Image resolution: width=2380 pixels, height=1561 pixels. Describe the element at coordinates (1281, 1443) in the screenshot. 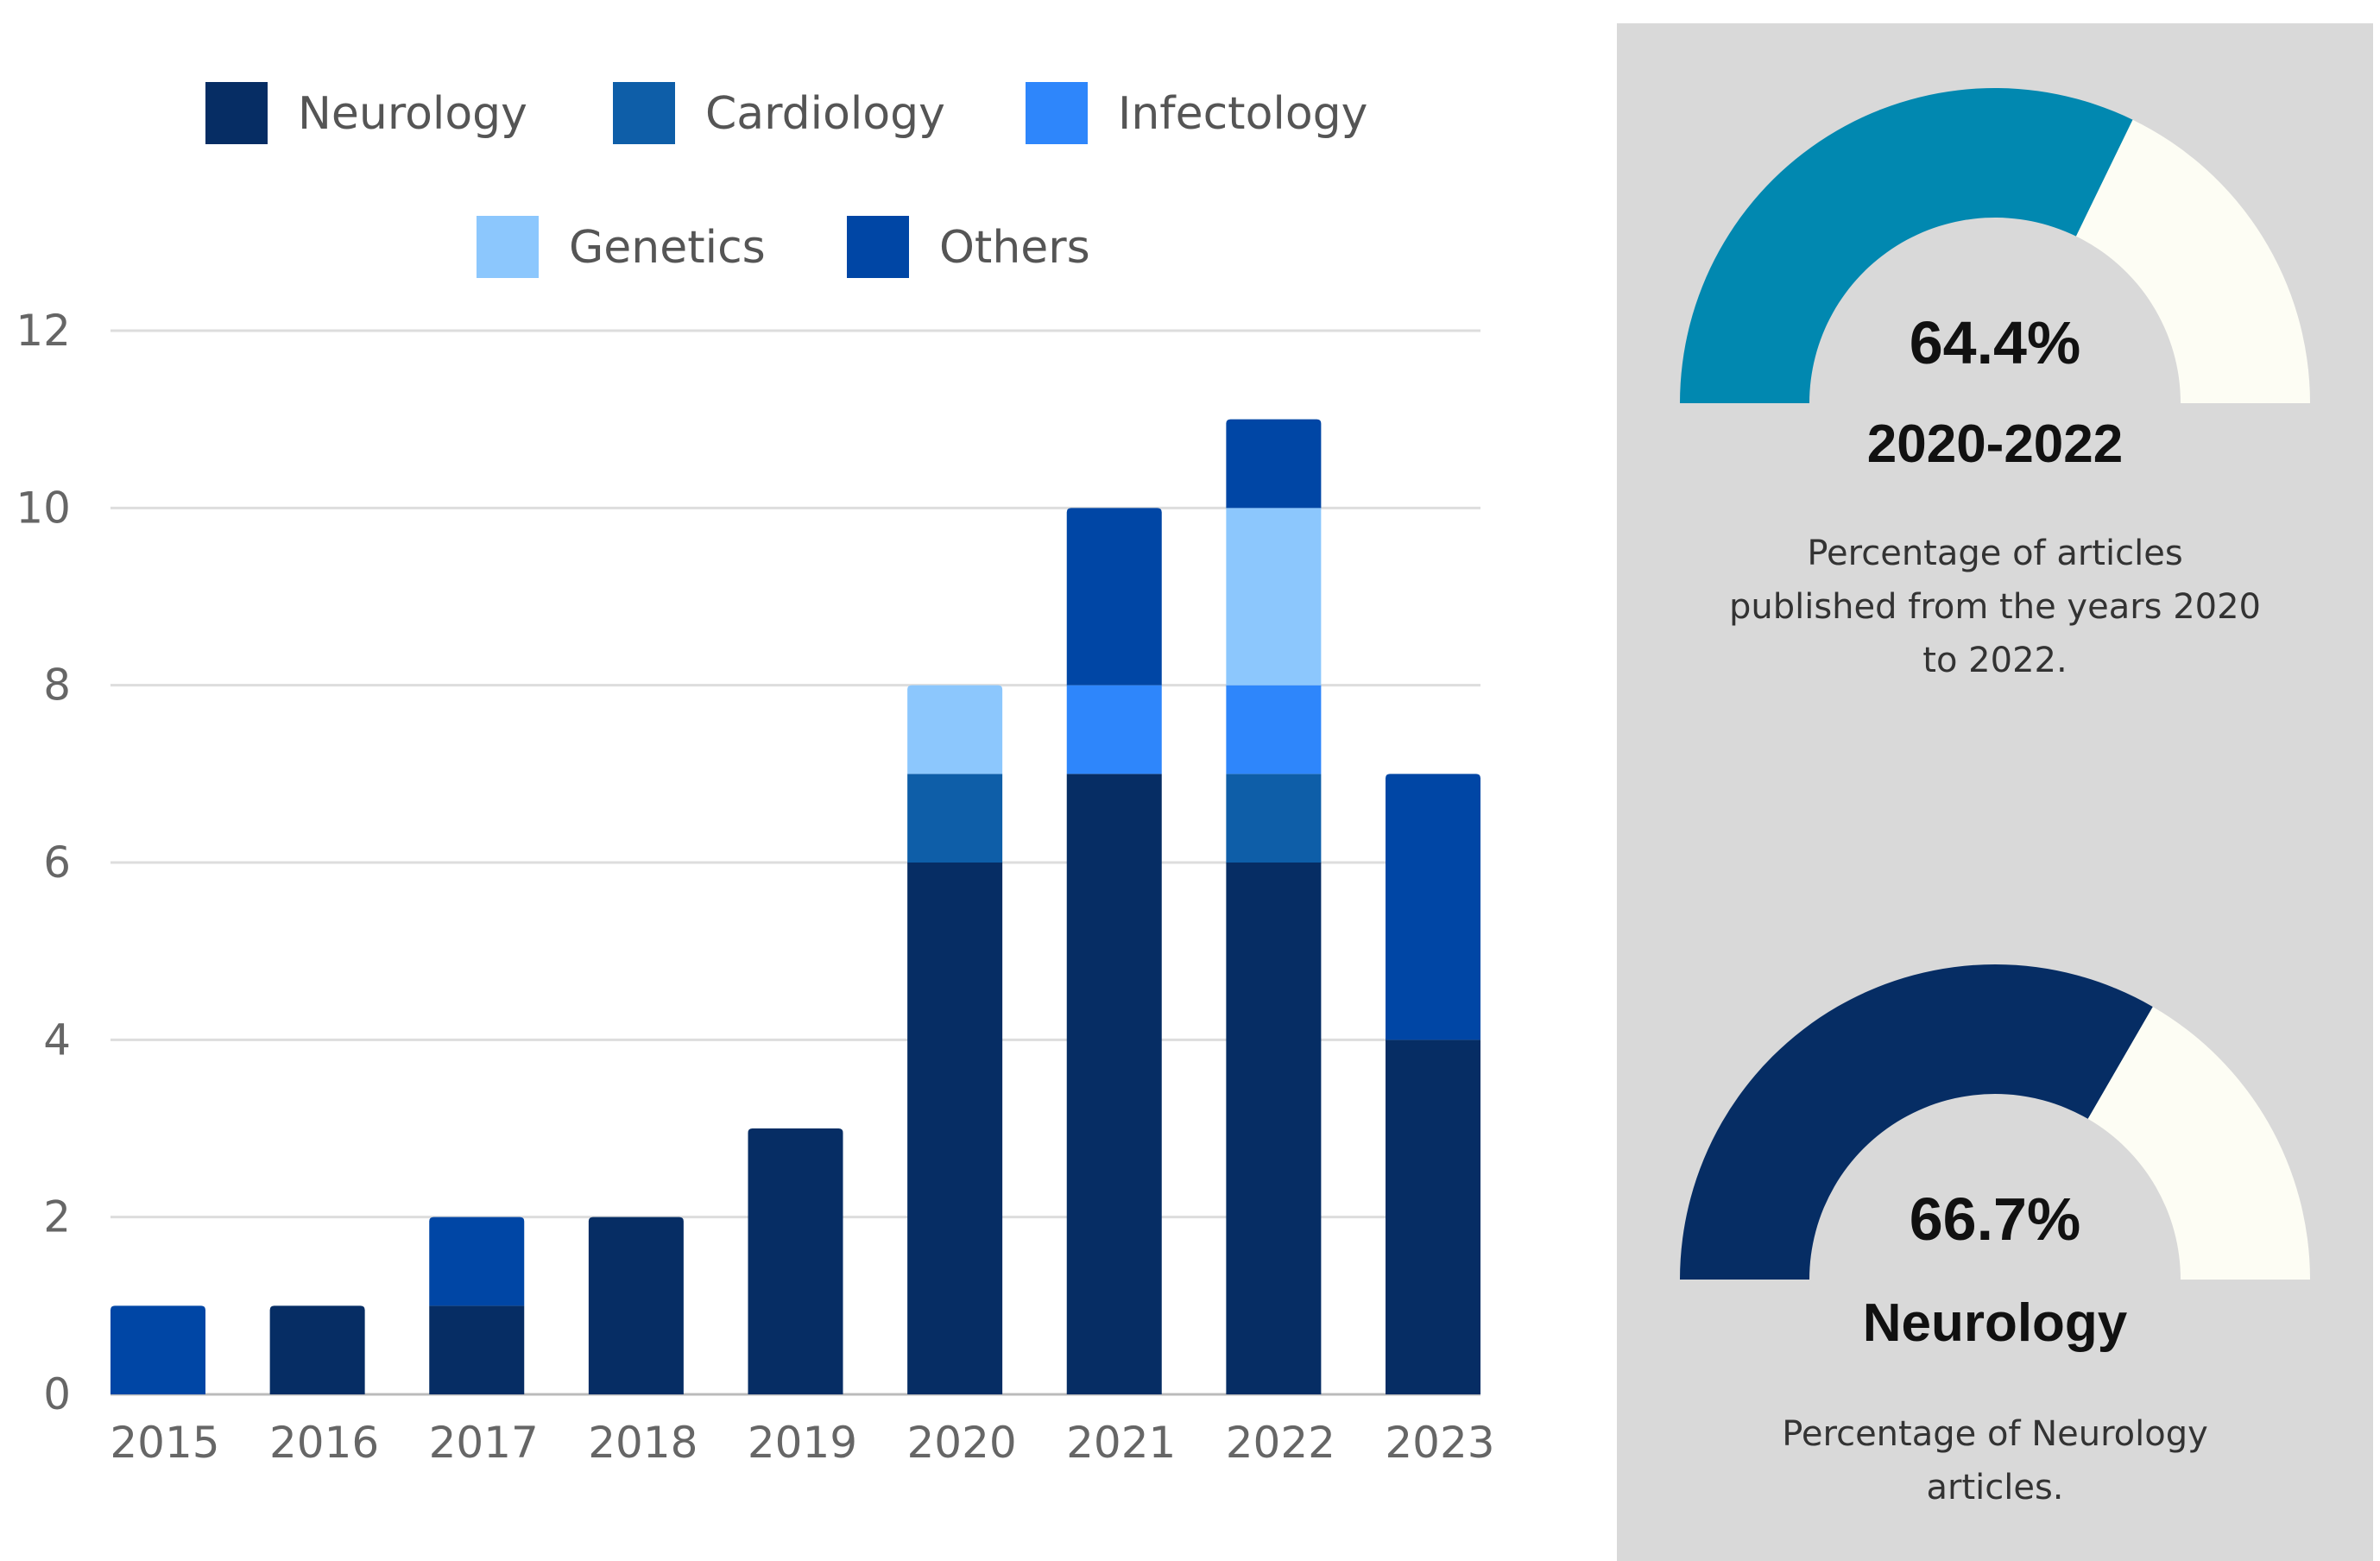

I see `x-tick-label: 2022` at that location.